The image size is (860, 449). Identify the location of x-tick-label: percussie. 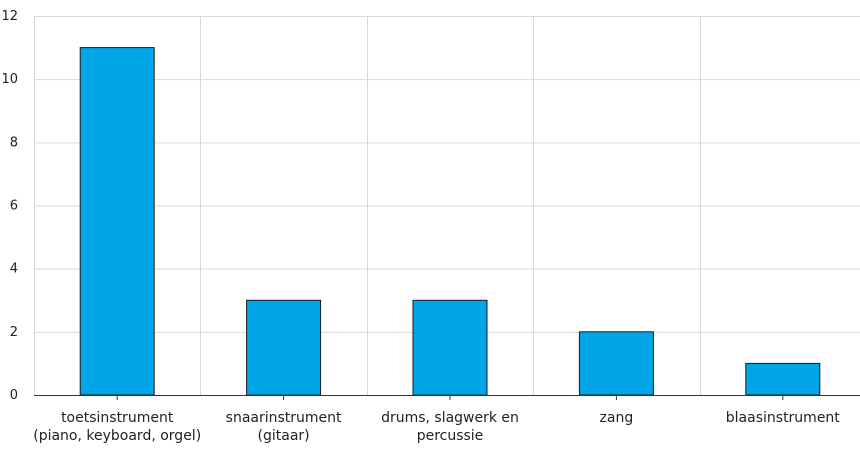
(450, 436).